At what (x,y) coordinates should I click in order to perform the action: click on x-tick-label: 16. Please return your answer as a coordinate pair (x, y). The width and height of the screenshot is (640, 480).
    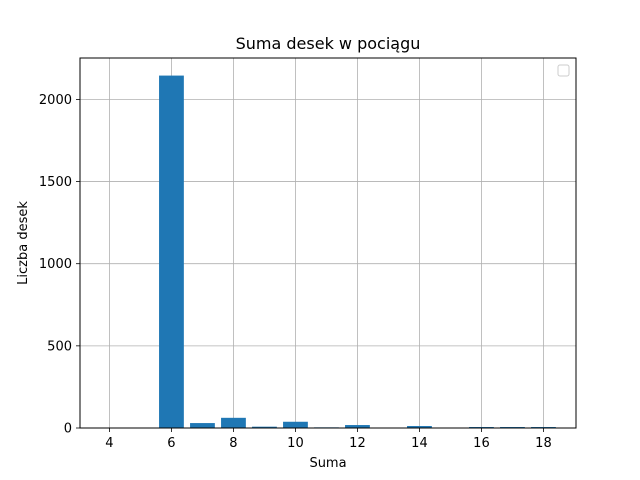
    Looking at the image, I should click on (481, 443).